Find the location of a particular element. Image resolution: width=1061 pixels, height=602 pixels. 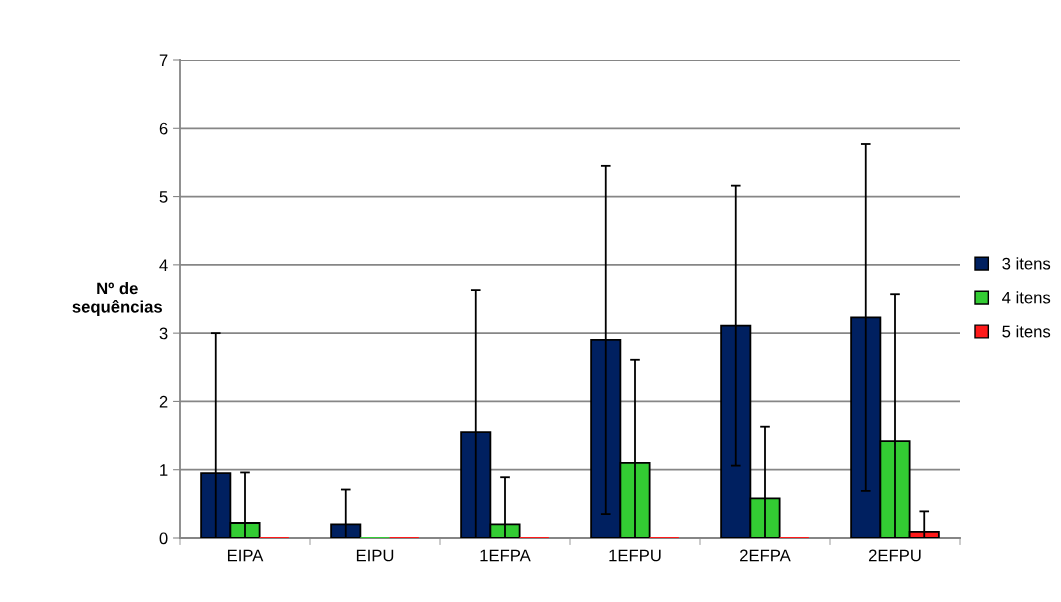

y-tick-label: 3 is located at coordinates (163, 333).